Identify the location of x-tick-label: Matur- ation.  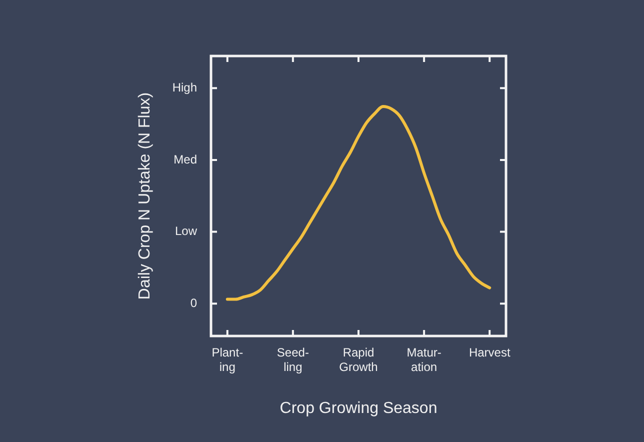
(424, 360).